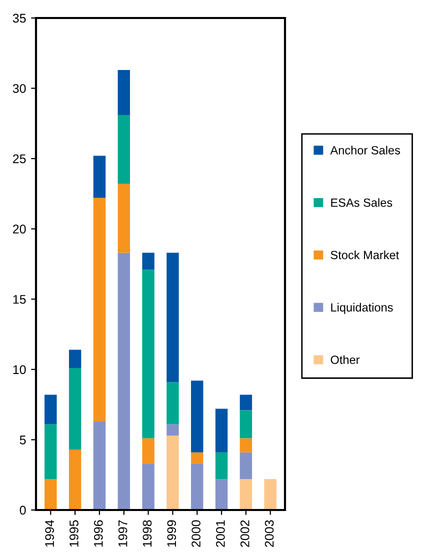 This screenshot has width=422, height=554. Describe the element at coordinates (245, 533) in the screenshot. I see `x-tick-label: 2002` at that location.